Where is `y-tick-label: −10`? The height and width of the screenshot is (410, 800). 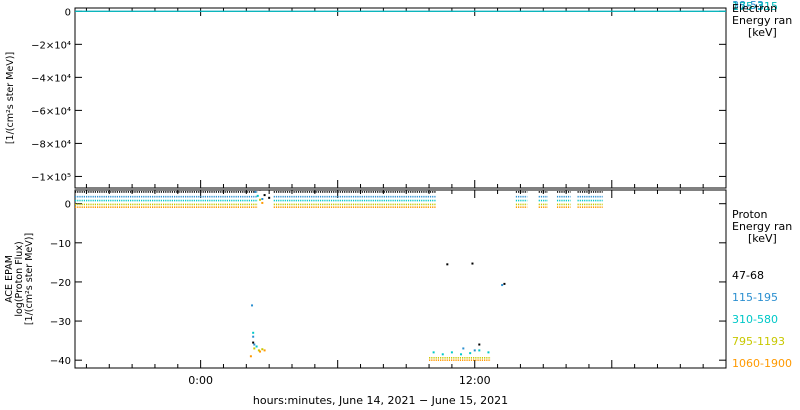
y-tick-label: −10 is located at coordinates (60, 244).